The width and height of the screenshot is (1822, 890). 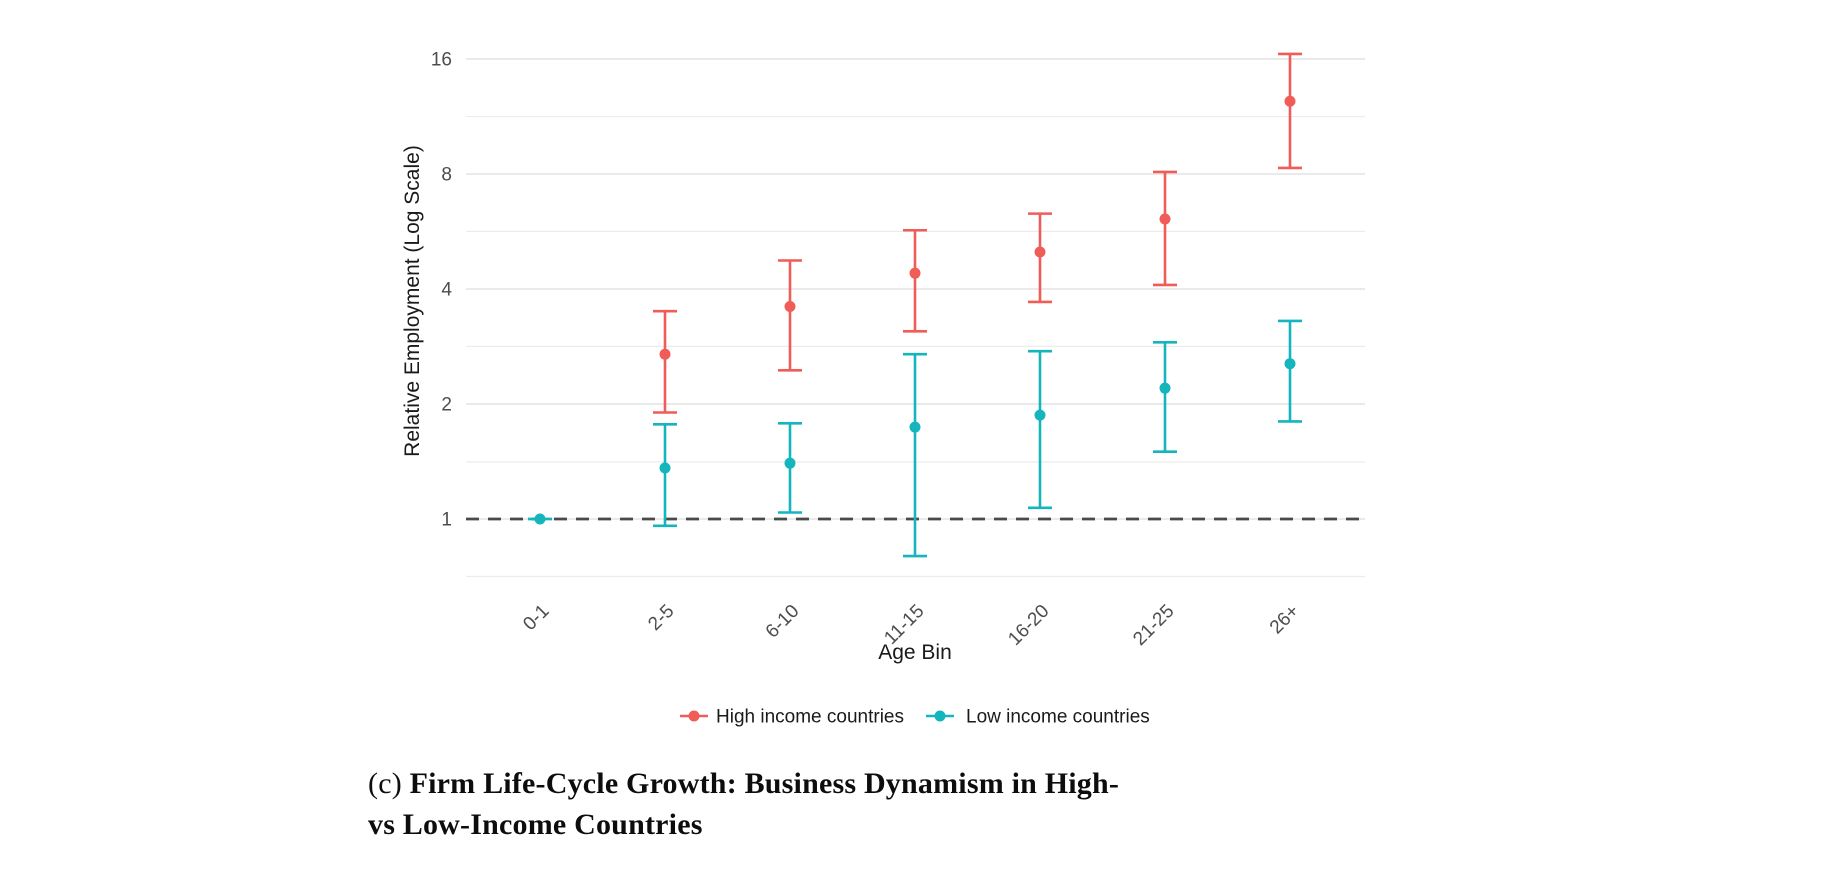 I want to click on caption-title-line2: vs Low-Income Countries, so click(x=535, y=824).